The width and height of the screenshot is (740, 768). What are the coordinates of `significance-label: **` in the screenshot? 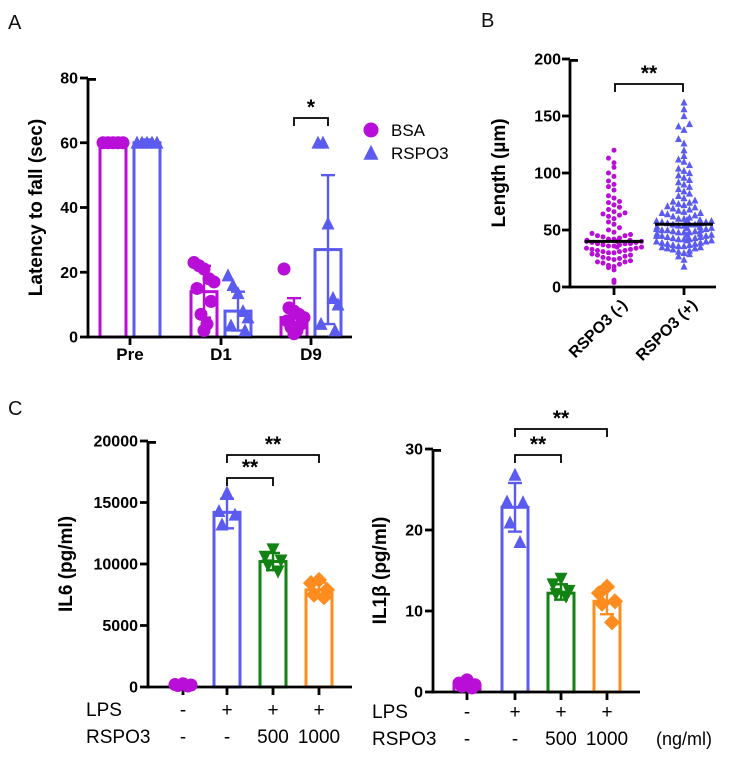 It's located at (649, 73).